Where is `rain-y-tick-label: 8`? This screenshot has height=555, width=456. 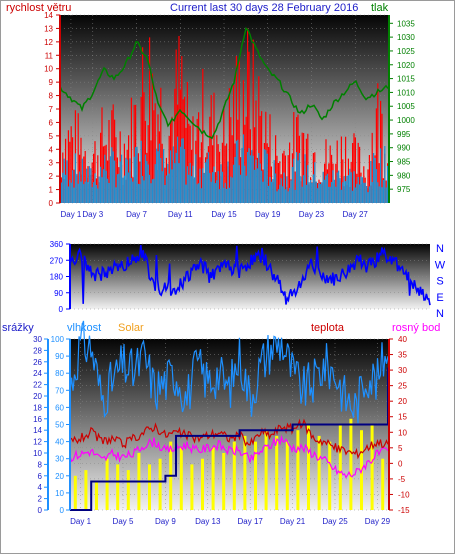
rain-y-tick-label: 8 is located at coordinates (40, 464).